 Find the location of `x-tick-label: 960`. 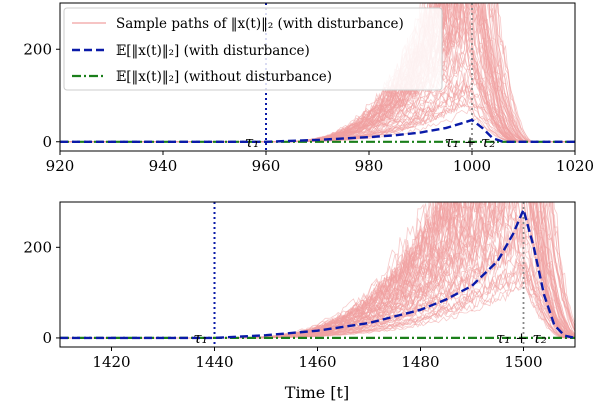

x-tick-label: 960 is located at coordinates (266, 166).